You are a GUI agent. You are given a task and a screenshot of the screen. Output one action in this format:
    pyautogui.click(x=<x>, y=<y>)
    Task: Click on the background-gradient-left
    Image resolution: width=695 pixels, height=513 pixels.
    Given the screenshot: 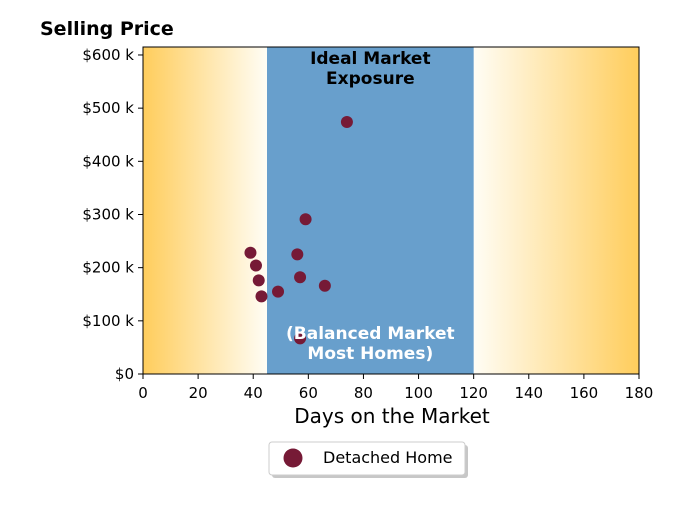 What is the action you would take?
    pyautogui.click(x=205, y=210)
    